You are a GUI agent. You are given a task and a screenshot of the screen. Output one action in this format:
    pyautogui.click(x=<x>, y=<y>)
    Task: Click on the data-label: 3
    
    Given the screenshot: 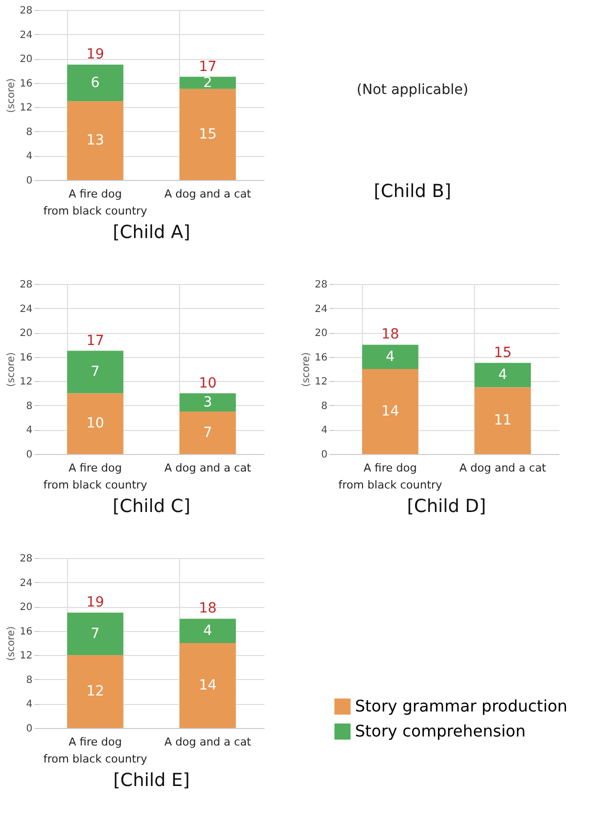 What is the action you would take?
    pyautogui.click(x=207, y=402)
    